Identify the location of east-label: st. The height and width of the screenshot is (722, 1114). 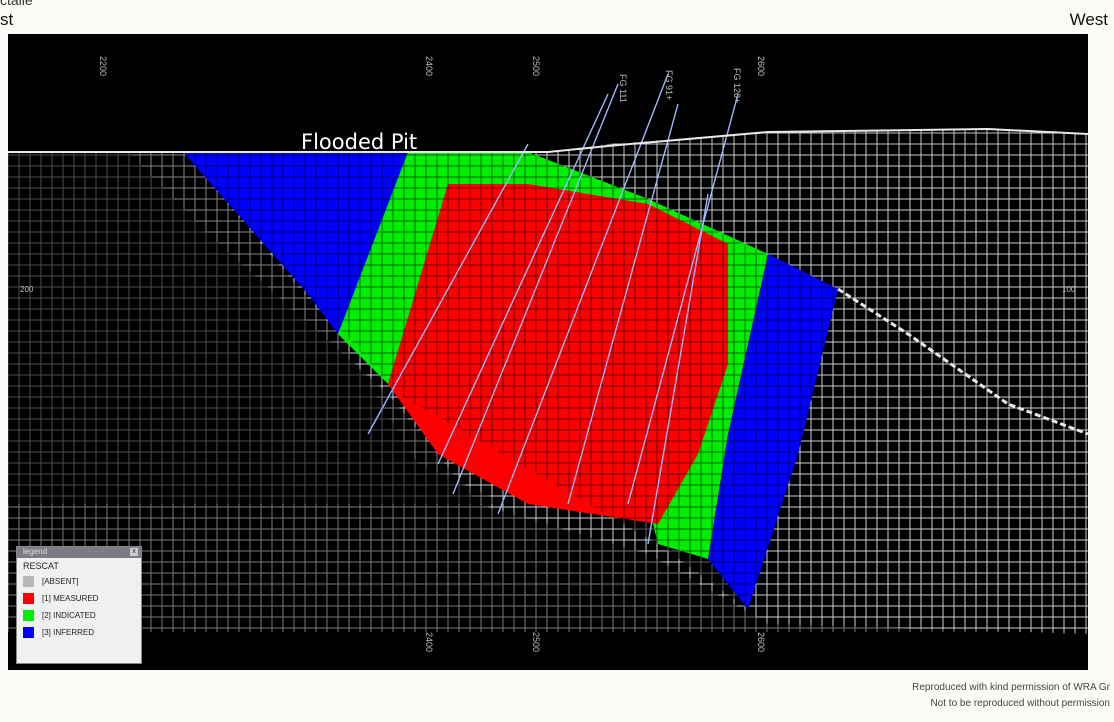
(7, 19).